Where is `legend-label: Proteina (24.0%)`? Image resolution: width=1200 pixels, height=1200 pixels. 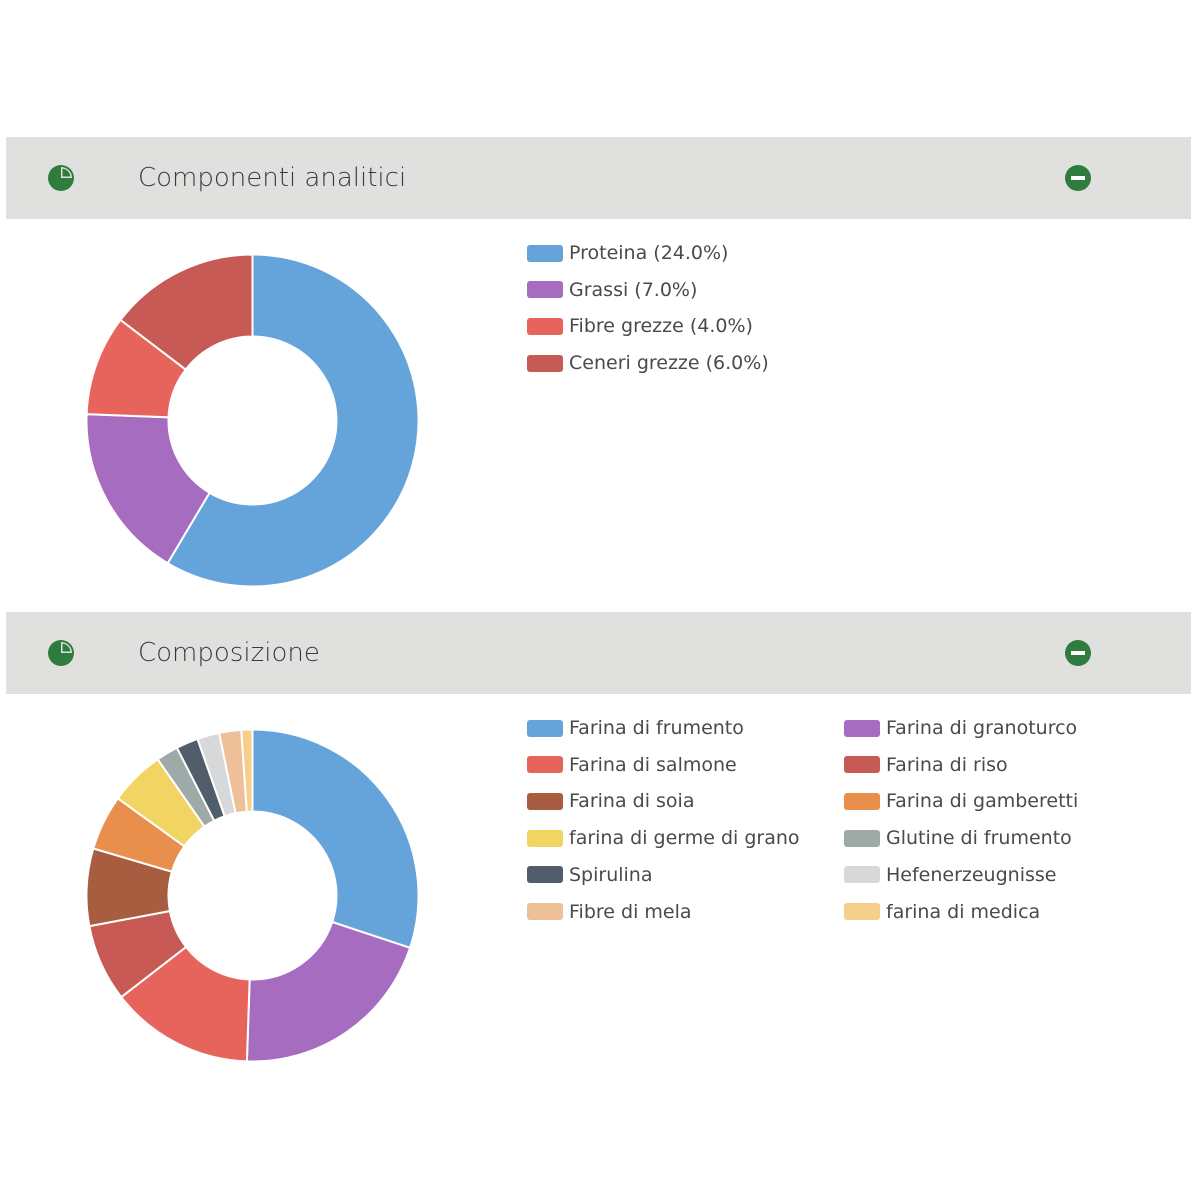 legend-label: Proteina (24.0%) is located at coordinates (649, 253).